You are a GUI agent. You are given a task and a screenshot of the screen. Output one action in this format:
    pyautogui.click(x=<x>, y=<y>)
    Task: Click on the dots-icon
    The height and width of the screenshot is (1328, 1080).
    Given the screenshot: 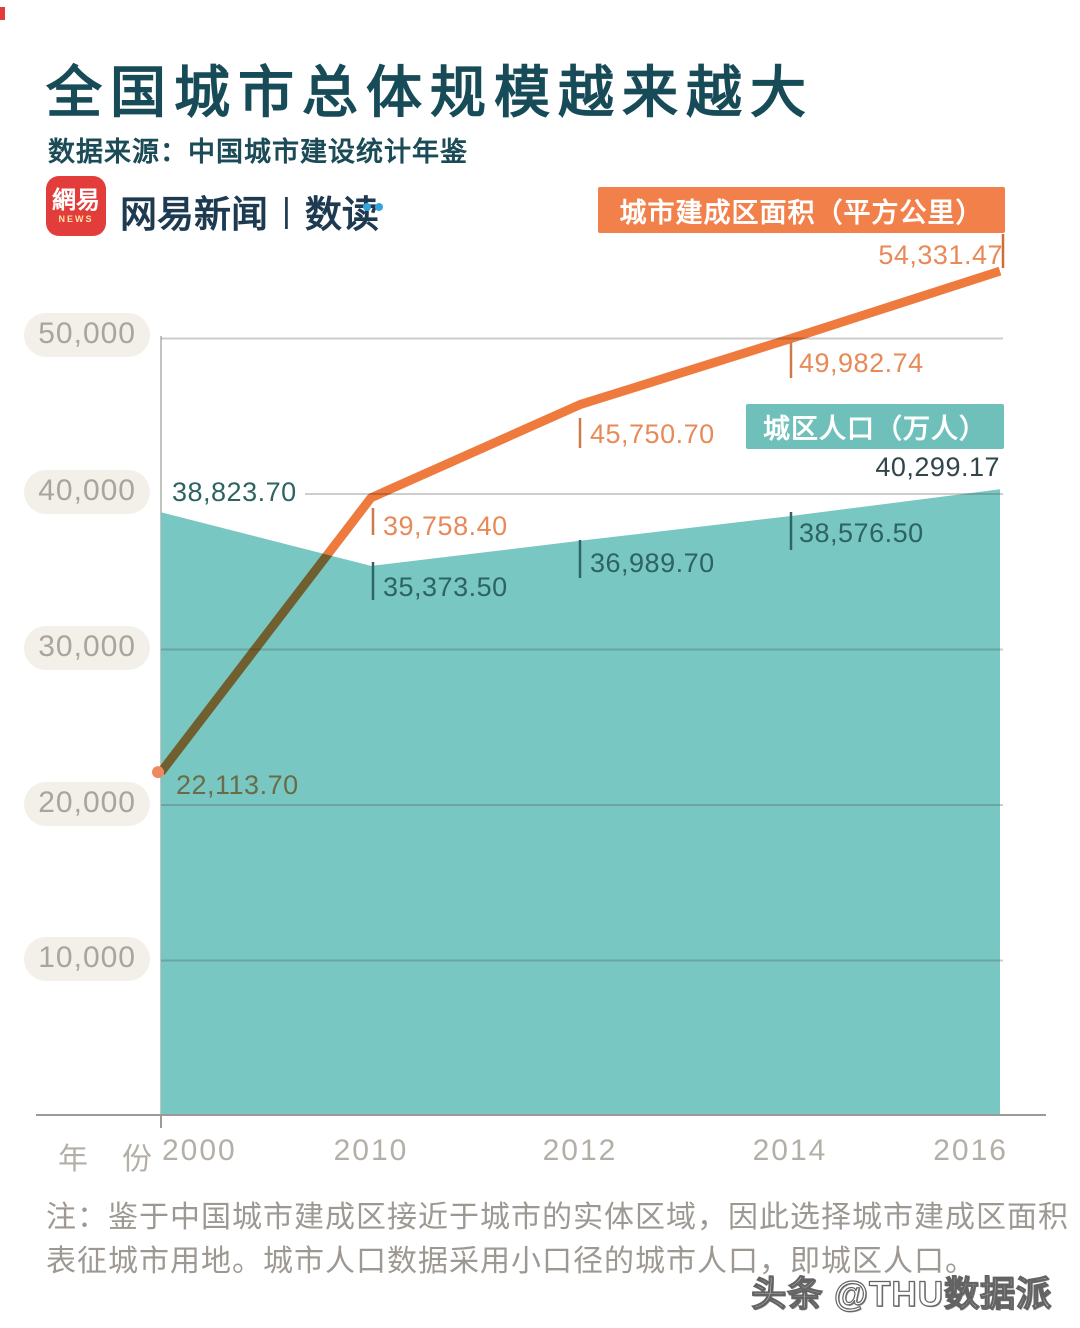 What is the action you would take?
    pyautogui.click(x=374, y=199)
    